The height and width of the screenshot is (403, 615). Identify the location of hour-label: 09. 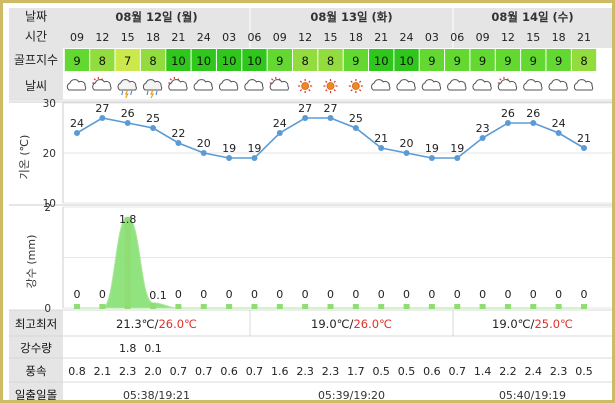
(77, 37).